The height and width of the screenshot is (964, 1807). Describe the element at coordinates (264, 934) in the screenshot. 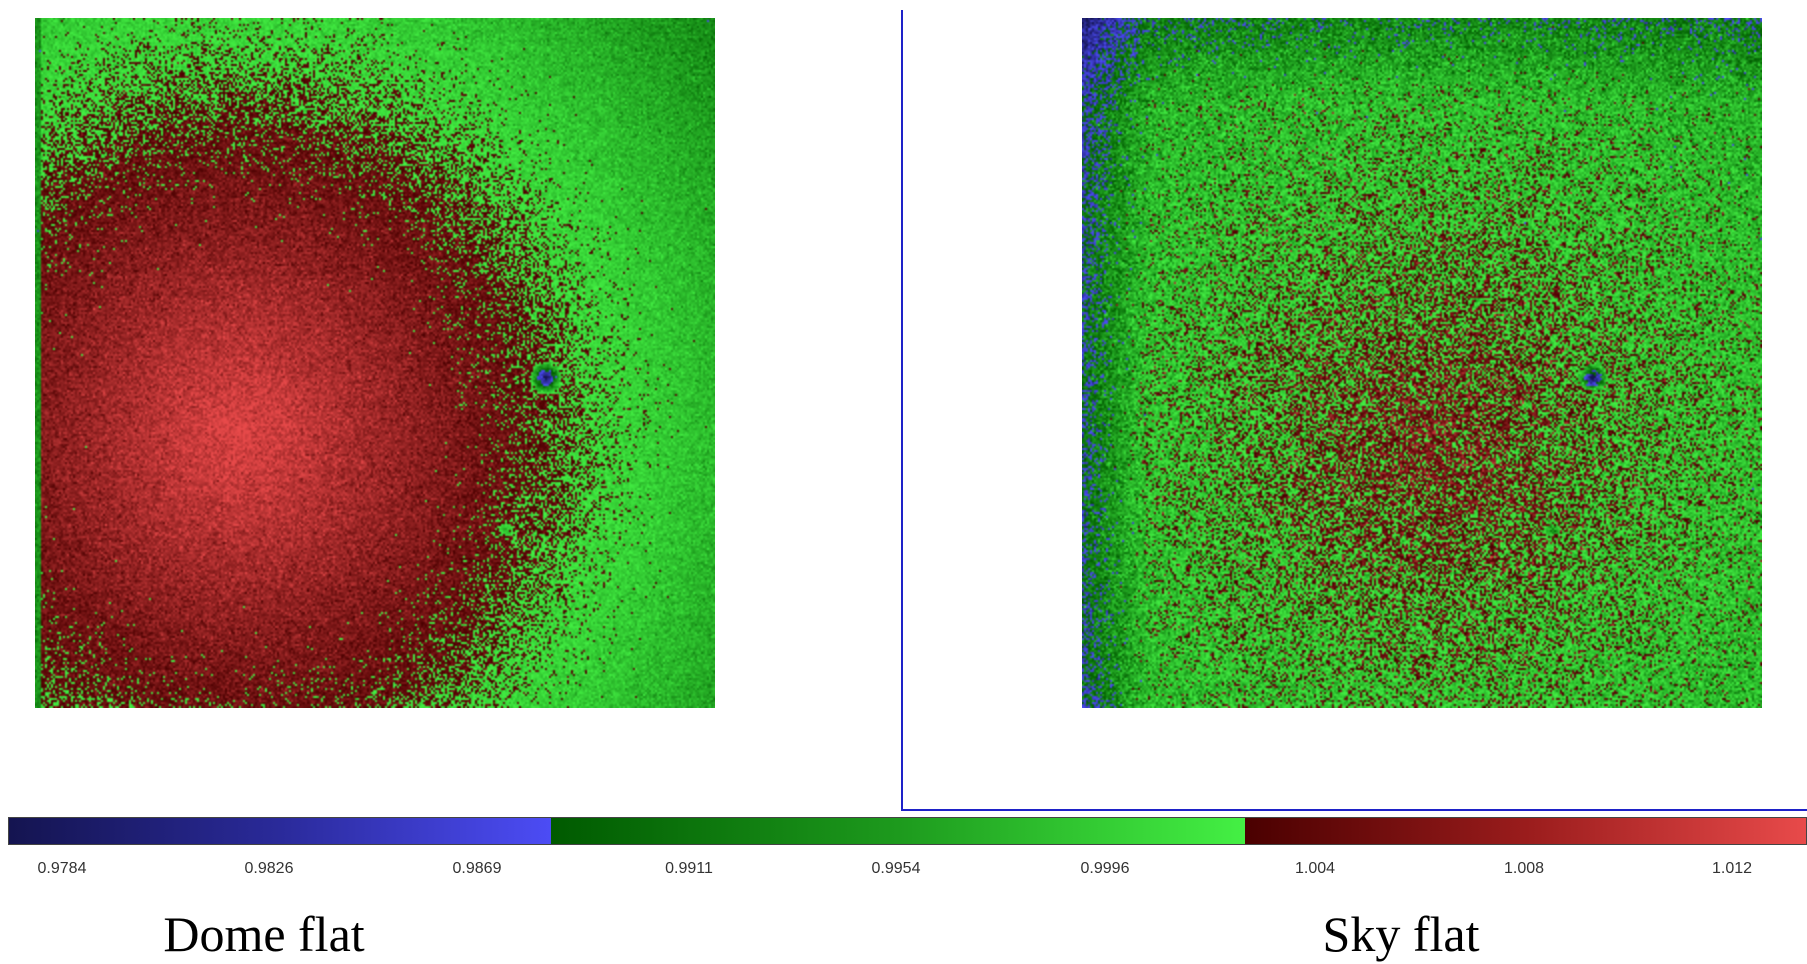

I see `dome-flat-caption: Dome flat` at that location.